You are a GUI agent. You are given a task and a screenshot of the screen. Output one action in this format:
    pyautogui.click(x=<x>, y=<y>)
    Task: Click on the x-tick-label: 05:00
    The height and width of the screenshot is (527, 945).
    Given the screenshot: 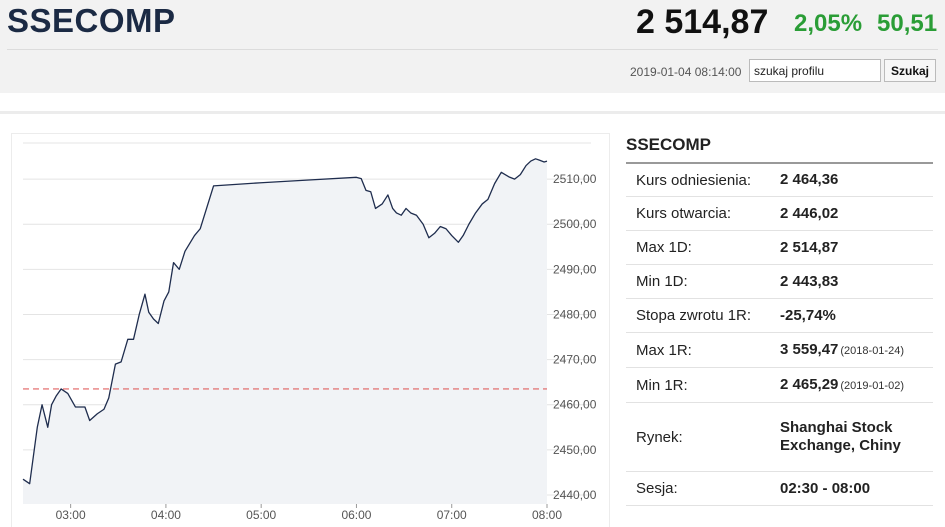 What is the action you would take?
    pyautogui.click(x=261, y=515)
    